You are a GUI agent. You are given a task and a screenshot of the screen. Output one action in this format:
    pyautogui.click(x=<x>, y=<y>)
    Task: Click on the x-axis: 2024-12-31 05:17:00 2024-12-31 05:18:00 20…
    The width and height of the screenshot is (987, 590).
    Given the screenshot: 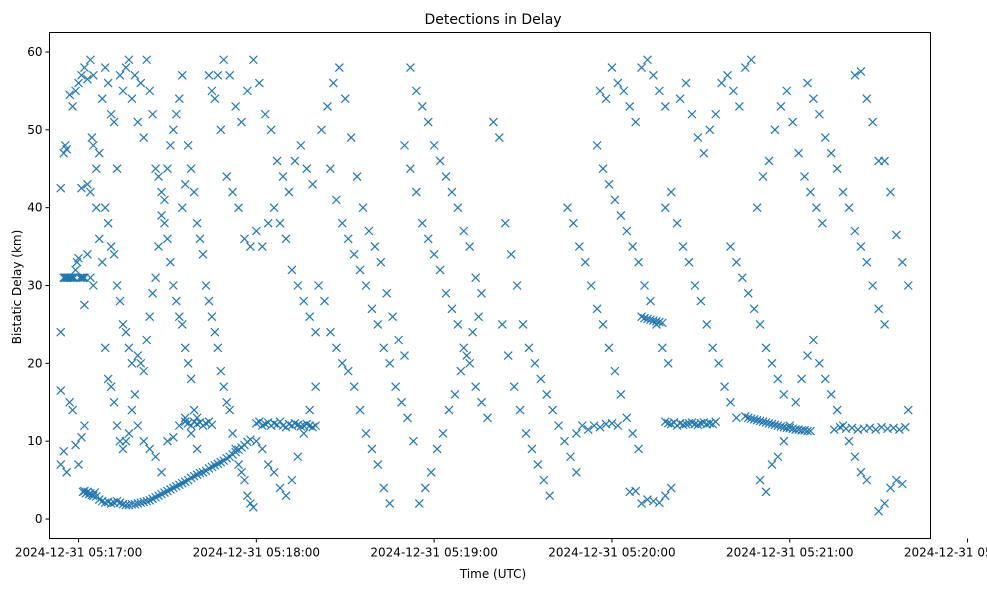 What is the action you would take?
    pyautogui.click(x=501, y=549)
    